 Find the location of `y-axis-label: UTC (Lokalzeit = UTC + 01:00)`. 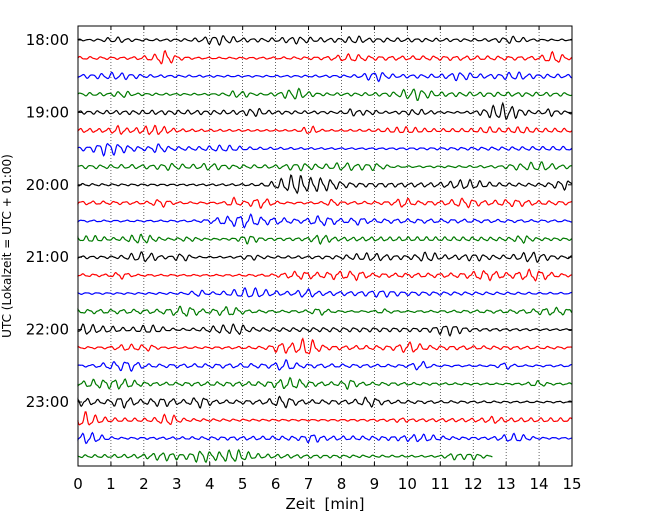

y-axis-label: UTC (Lokalzeit = UTC + 01:00) is located at coordinates (7, 246).